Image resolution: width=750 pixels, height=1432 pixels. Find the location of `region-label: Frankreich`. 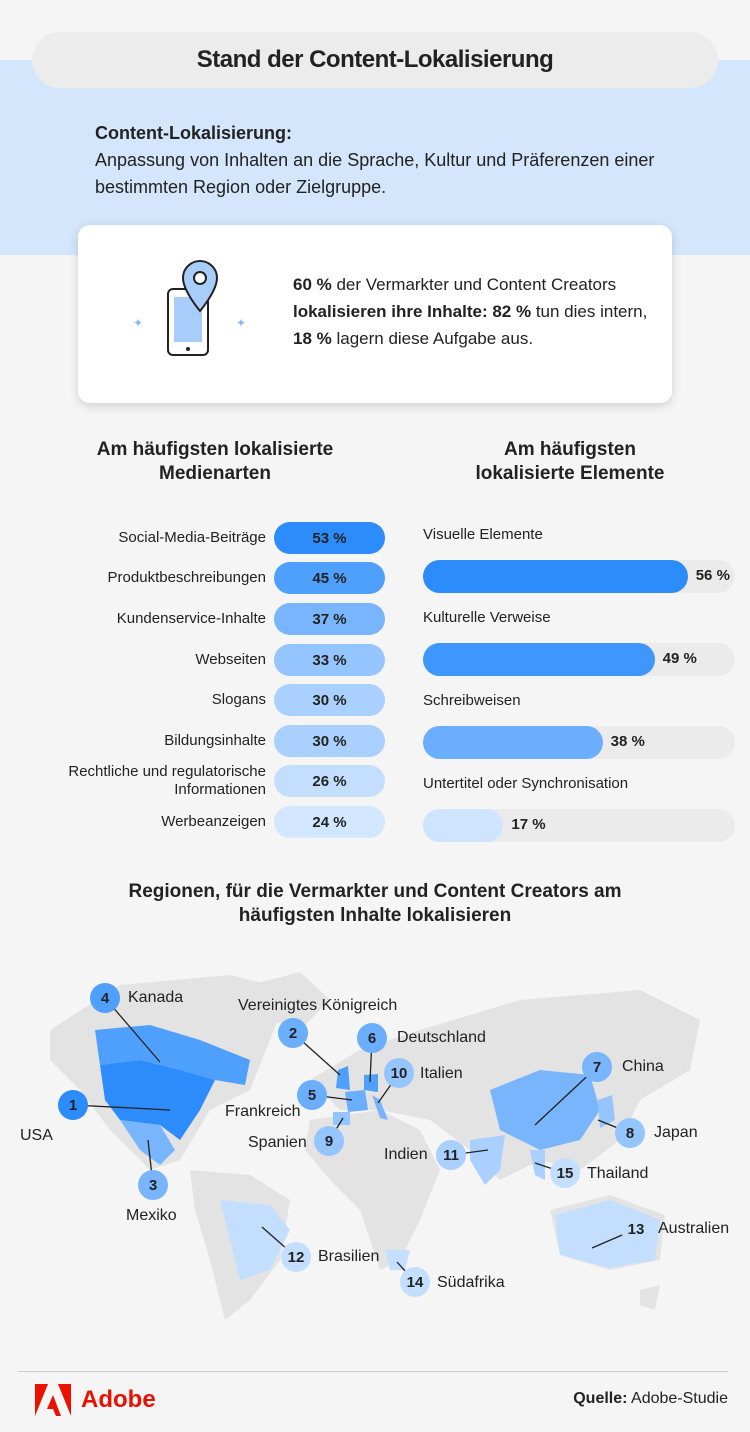

region-label: Frankreich is located at coordinates (263, 1111).